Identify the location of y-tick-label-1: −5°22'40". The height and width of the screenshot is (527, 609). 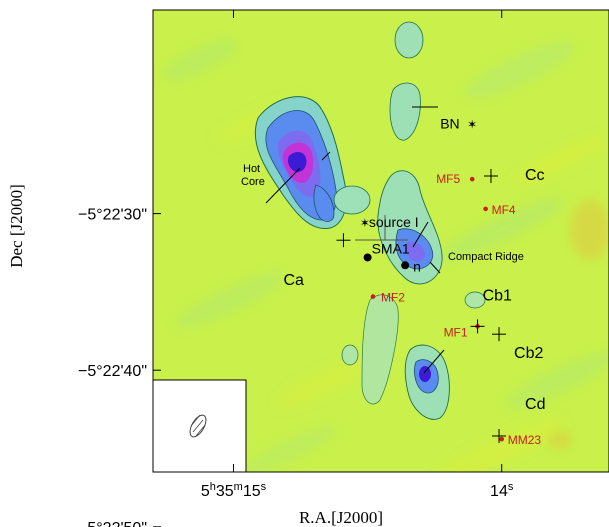
(112, 371).